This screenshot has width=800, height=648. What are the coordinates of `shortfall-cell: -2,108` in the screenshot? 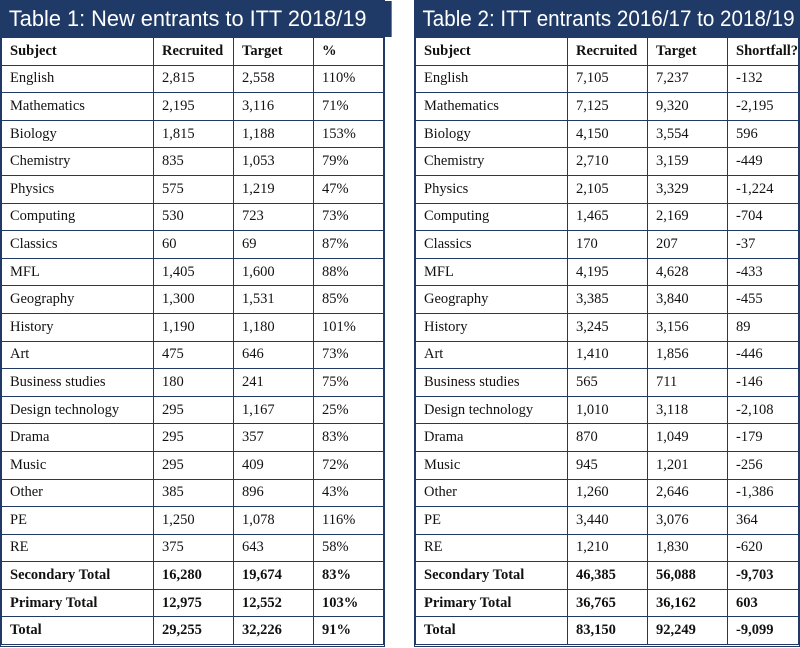 It's located at (763, 410).